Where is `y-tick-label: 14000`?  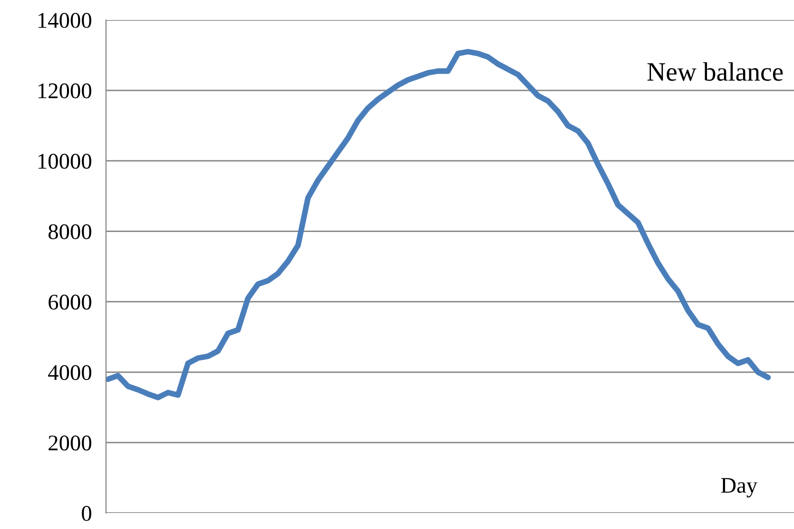
y-tick-label: 14000 is located at coordinates (65, 20).